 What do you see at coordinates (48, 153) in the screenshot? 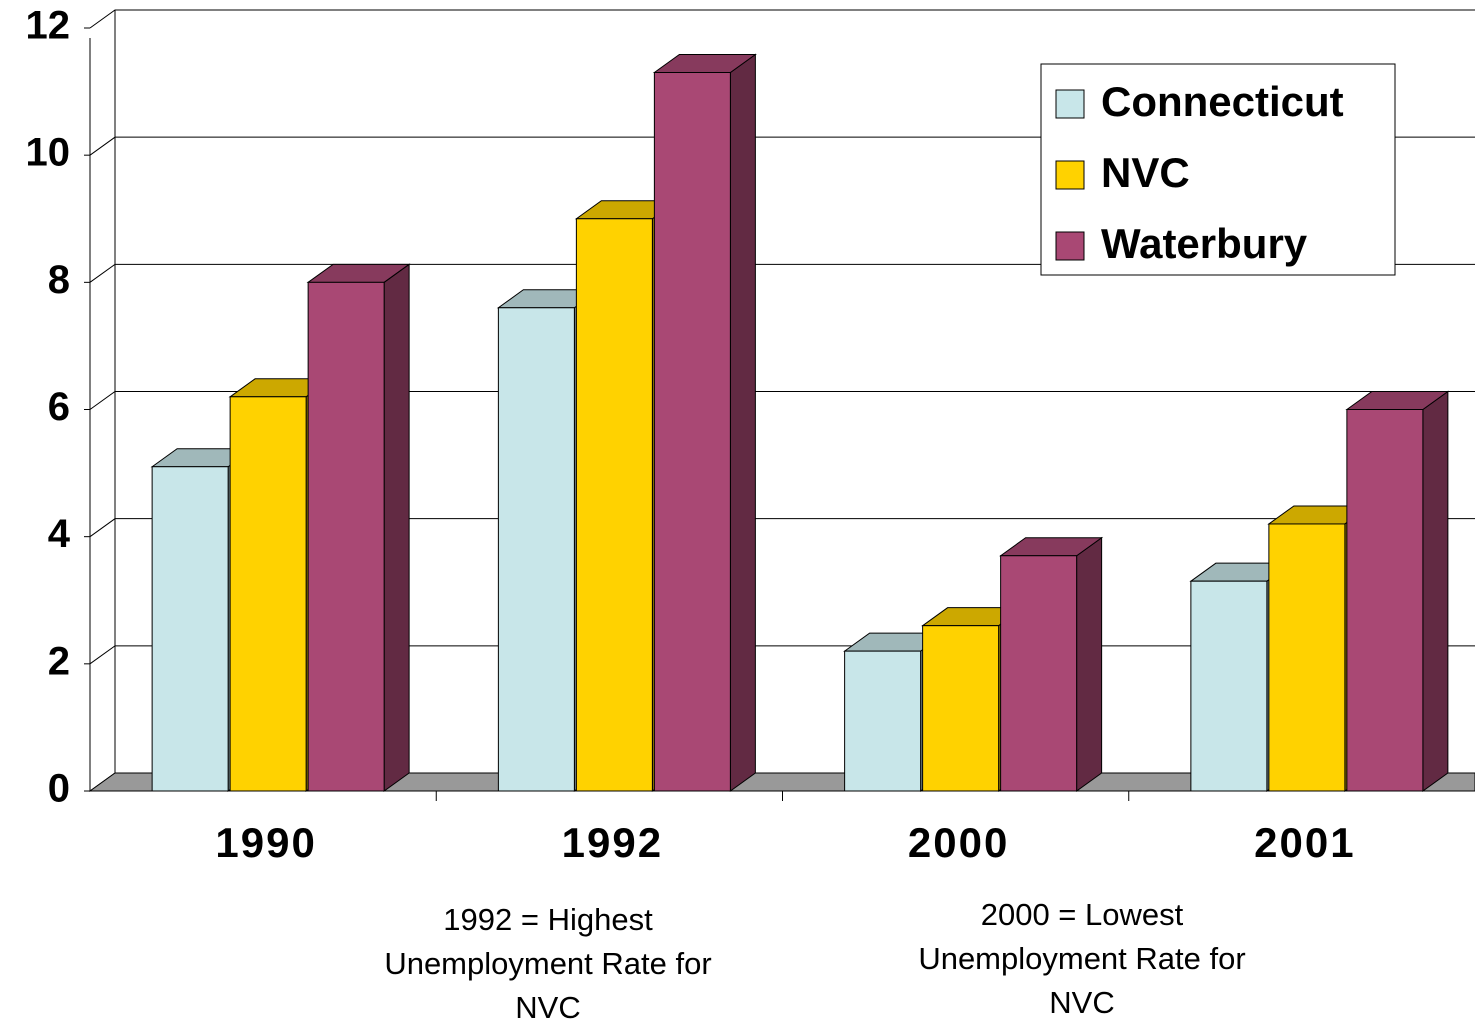
I see `y-tick-label: 10` at bounding box center [48, 153].